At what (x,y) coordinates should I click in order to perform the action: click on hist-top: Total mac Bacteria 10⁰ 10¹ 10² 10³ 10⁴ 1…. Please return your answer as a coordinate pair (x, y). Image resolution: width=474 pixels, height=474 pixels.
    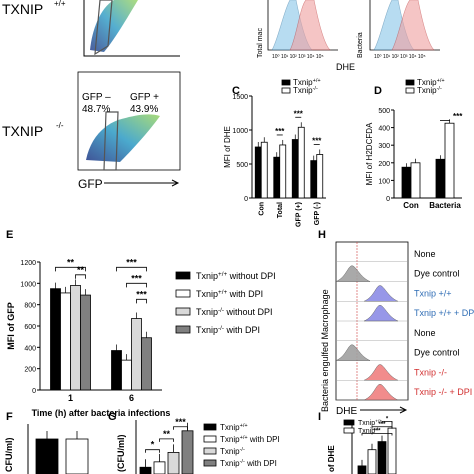
    Looking at the image, I should click on (348, 36).